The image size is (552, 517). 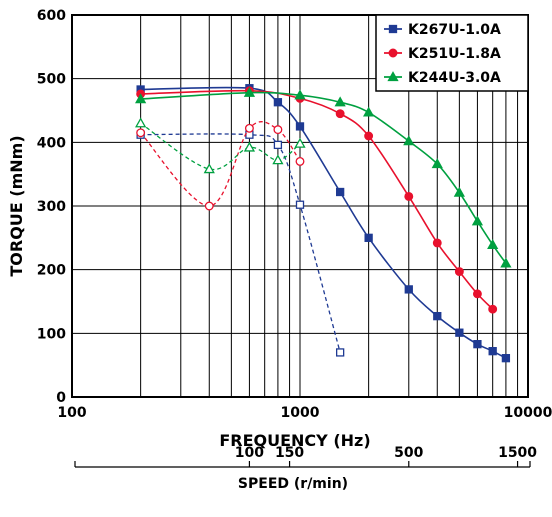 What do you see at coordinates (454, 78) in the screenshot?
I see `legend-label: K244U-3.0A` at bounding box center [454, 78].